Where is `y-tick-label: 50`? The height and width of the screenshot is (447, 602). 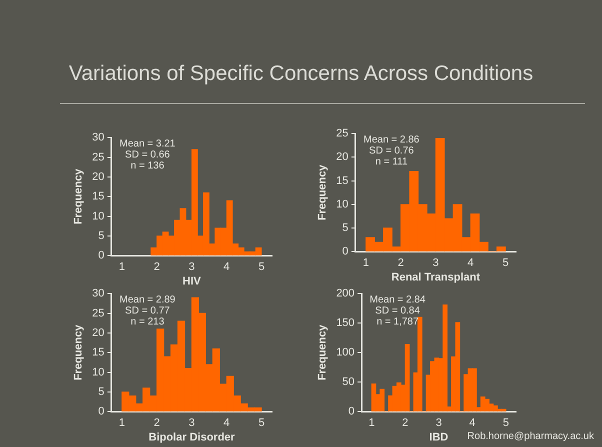 y-tick-label: 50 is located at coordinates (348, 382).